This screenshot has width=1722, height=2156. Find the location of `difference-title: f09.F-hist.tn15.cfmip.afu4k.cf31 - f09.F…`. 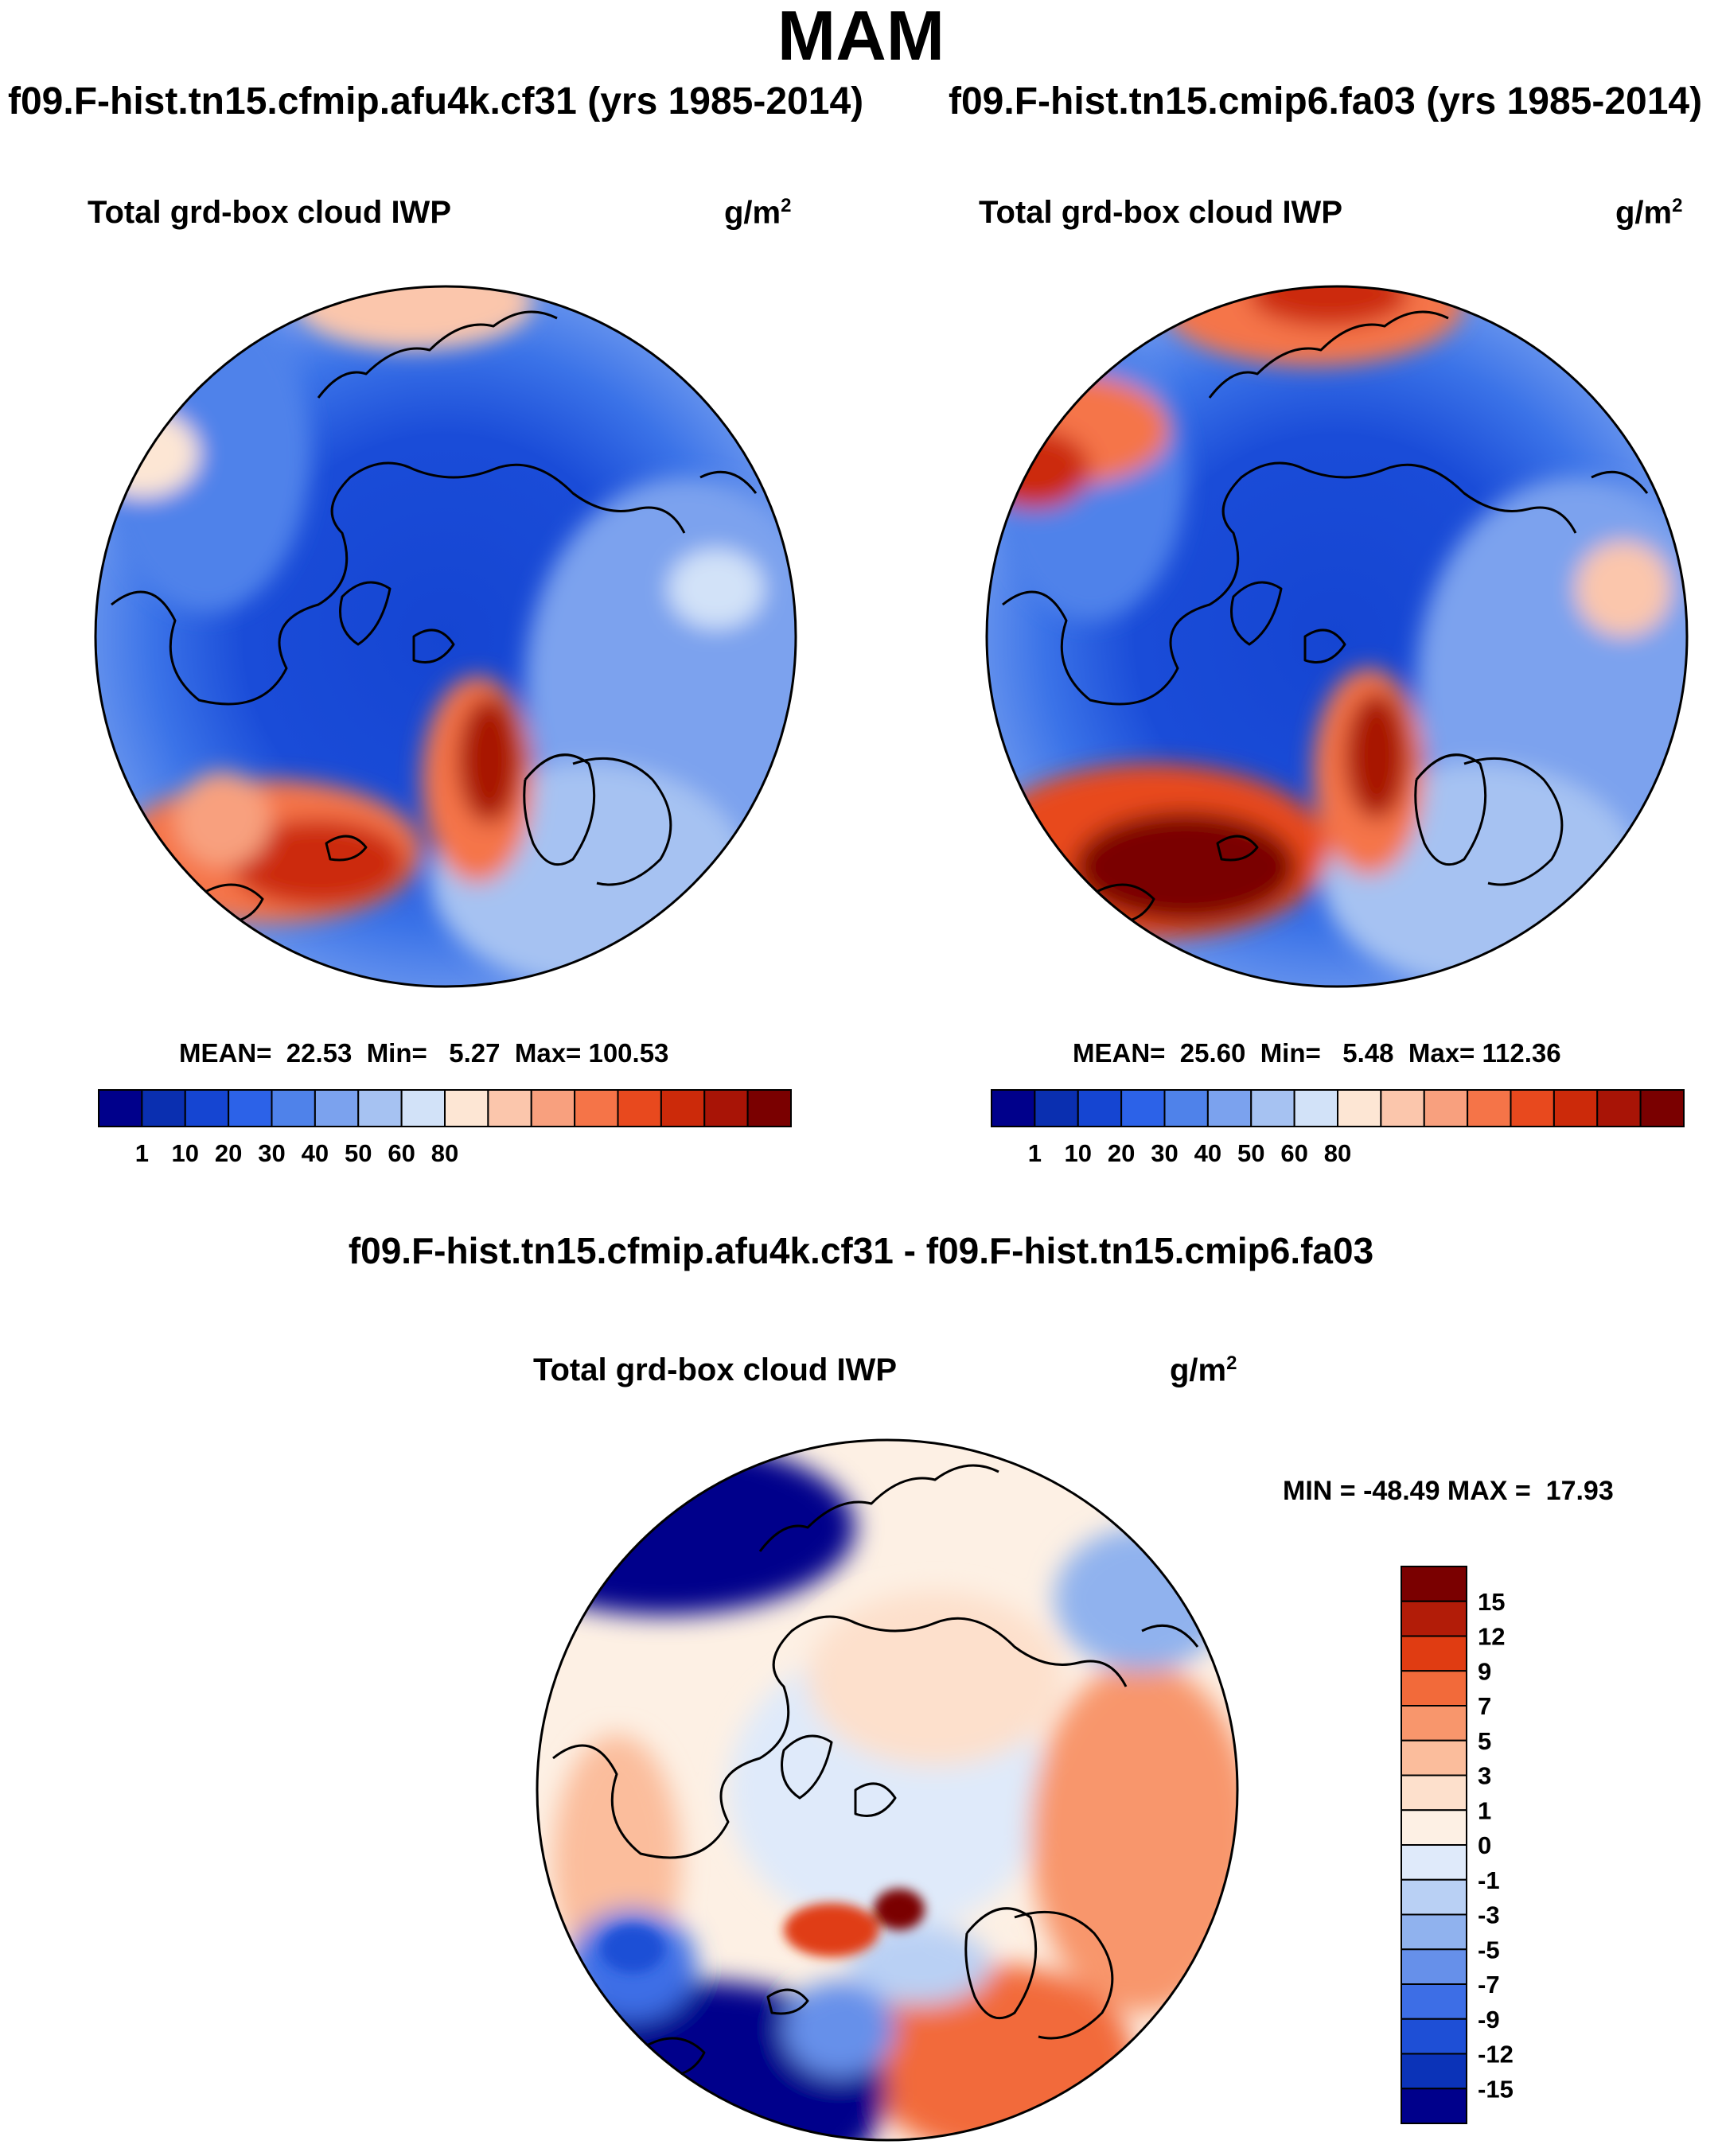

difference-title: f09.F-hist.tn15.cfmip.afu4k.cf31 - f09.F… is located at coordinates (861, 1250).